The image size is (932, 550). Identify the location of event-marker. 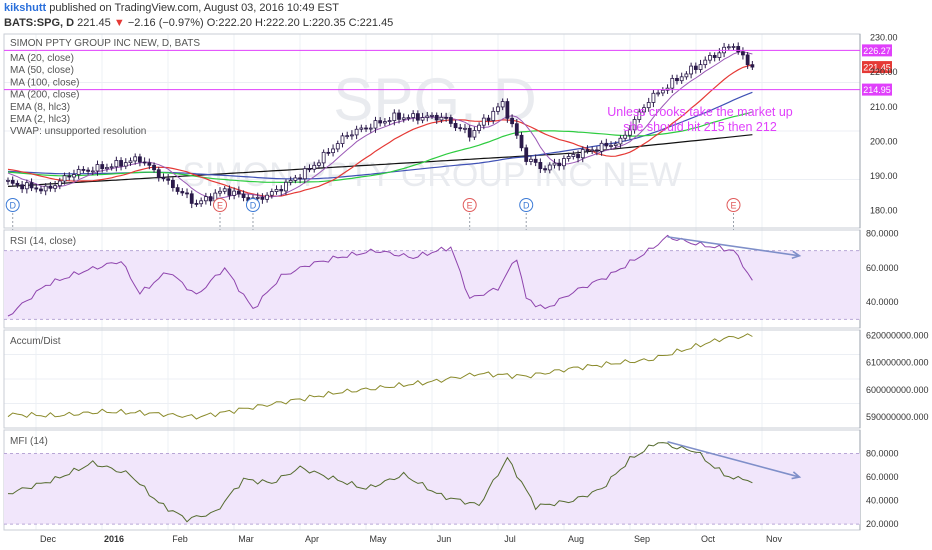
(526, 205).